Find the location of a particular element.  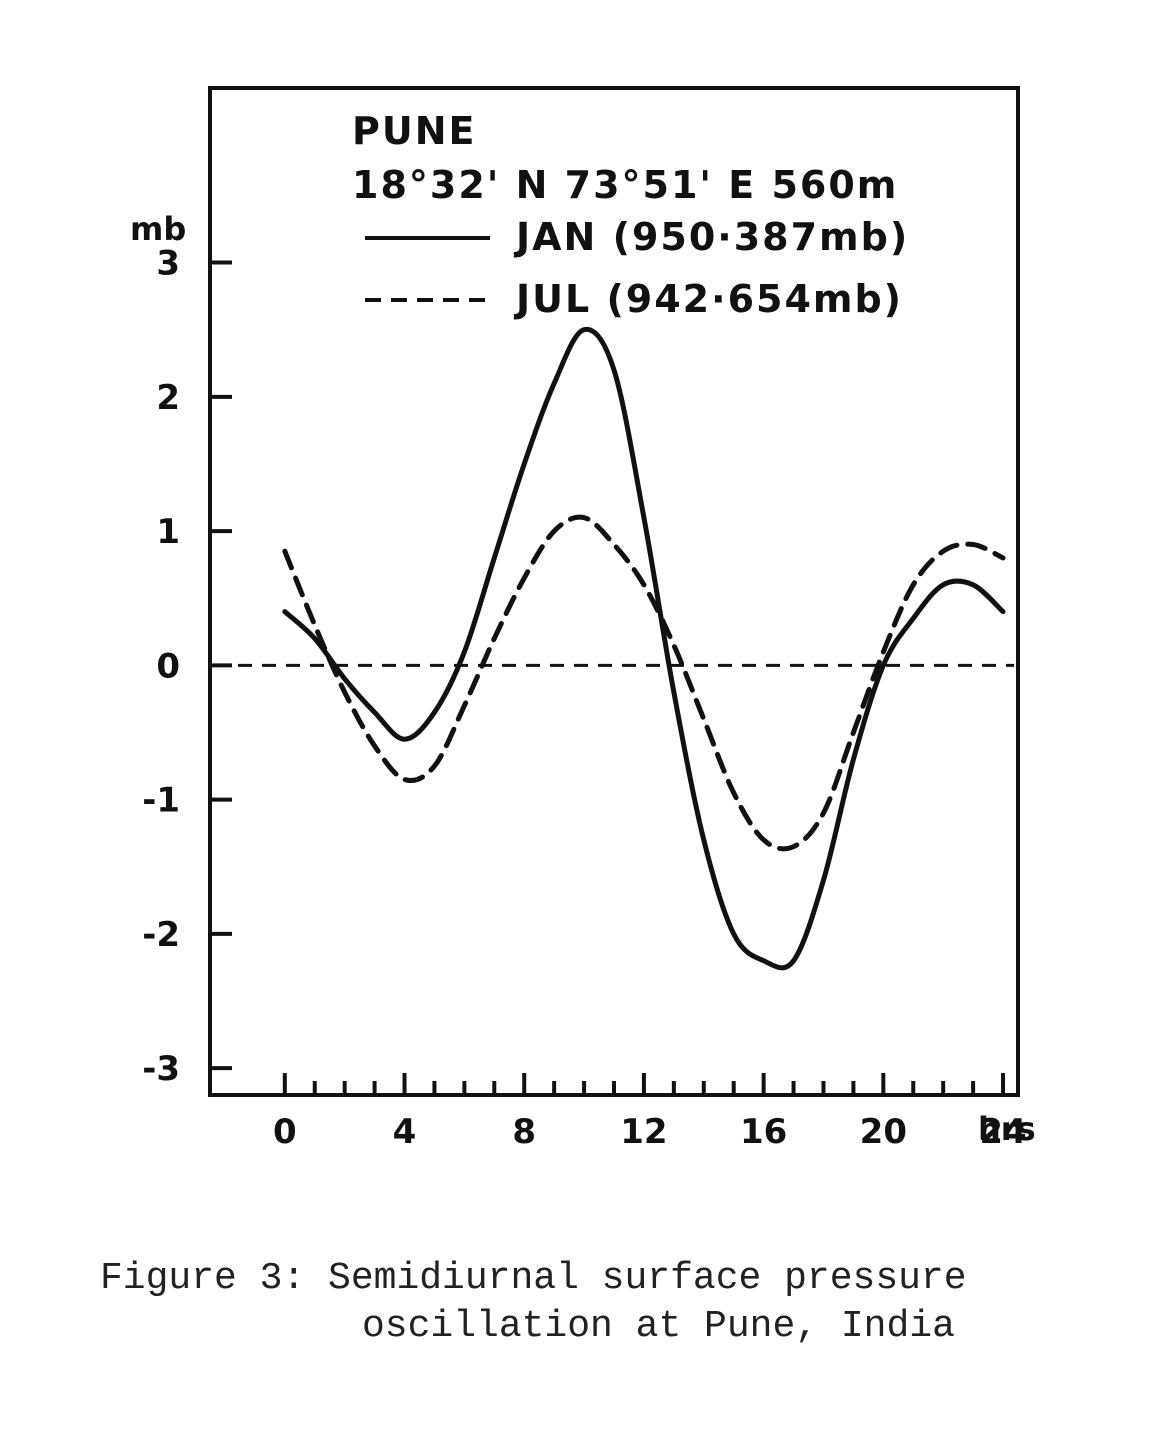

y-tick-label: -1 is located at coordinates (161, 801).